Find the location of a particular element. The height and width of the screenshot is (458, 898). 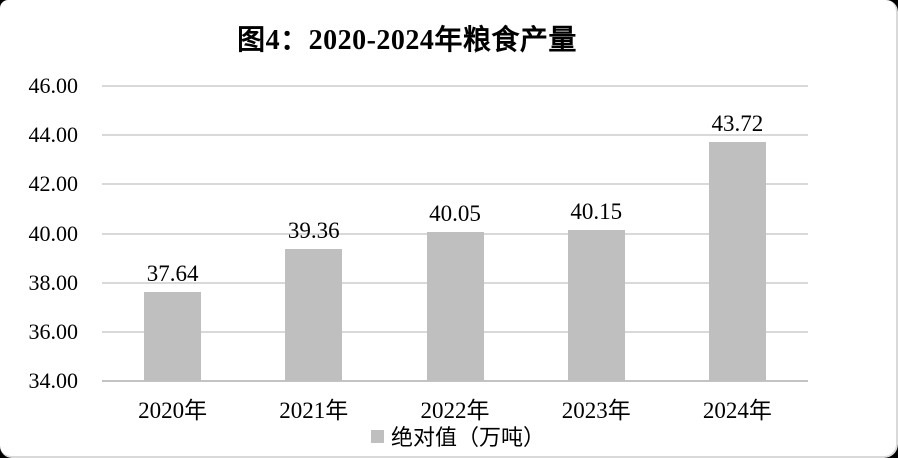

x-axis-category-label: 2022年 is located at coordinates (455, 410).